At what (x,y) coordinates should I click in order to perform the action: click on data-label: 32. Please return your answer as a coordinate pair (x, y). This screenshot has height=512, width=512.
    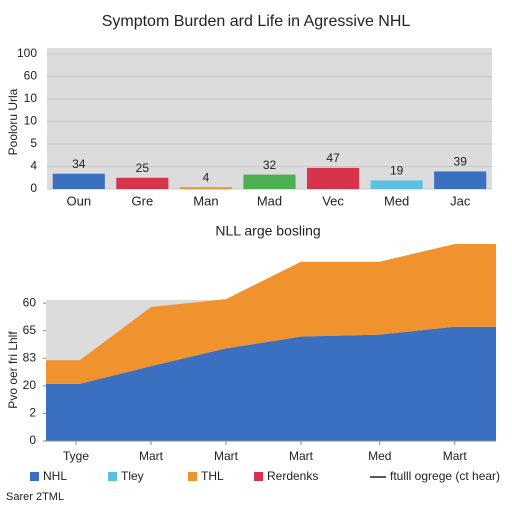
    Looking at the image, I should click on (270, 165).